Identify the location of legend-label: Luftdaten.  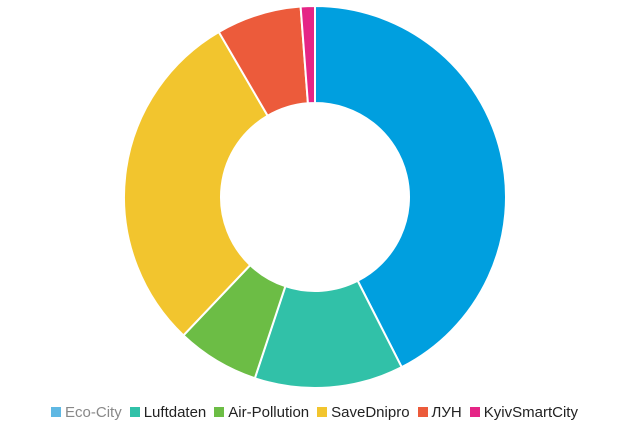
(175, 412).